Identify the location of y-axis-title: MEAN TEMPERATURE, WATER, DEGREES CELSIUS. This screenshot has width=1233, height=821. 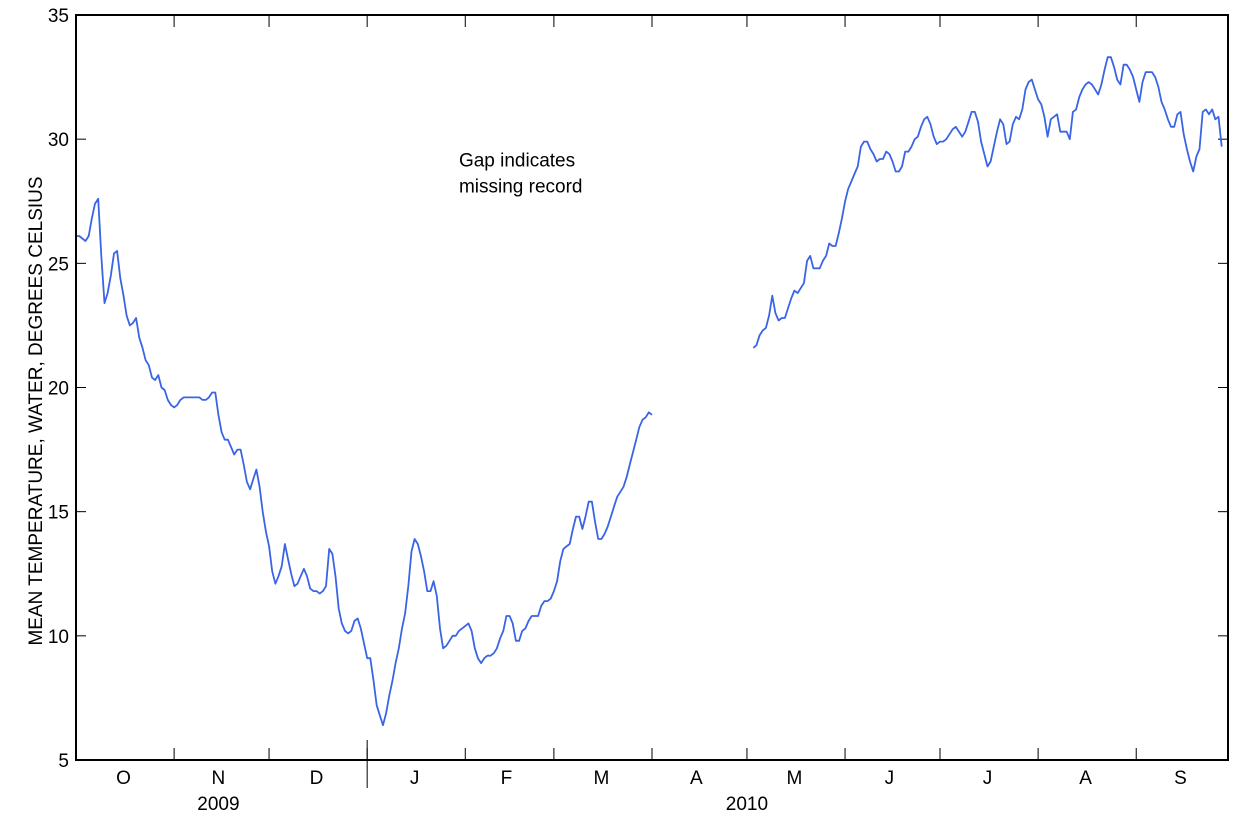
(36, 410).